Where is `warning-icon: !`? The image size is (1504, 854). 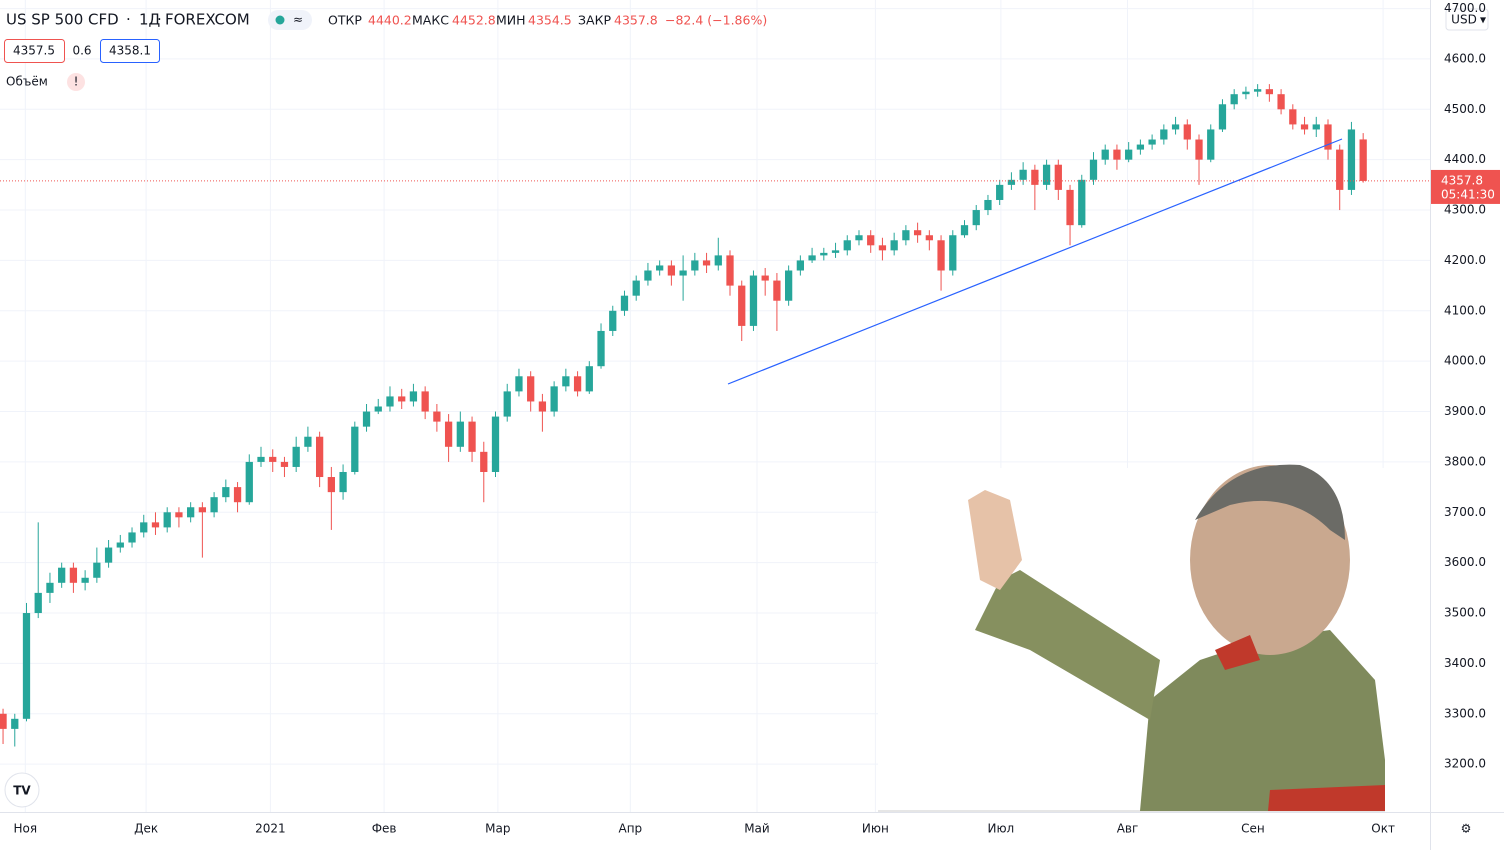
warning-icon: ! is located at coordinates (76, 82).